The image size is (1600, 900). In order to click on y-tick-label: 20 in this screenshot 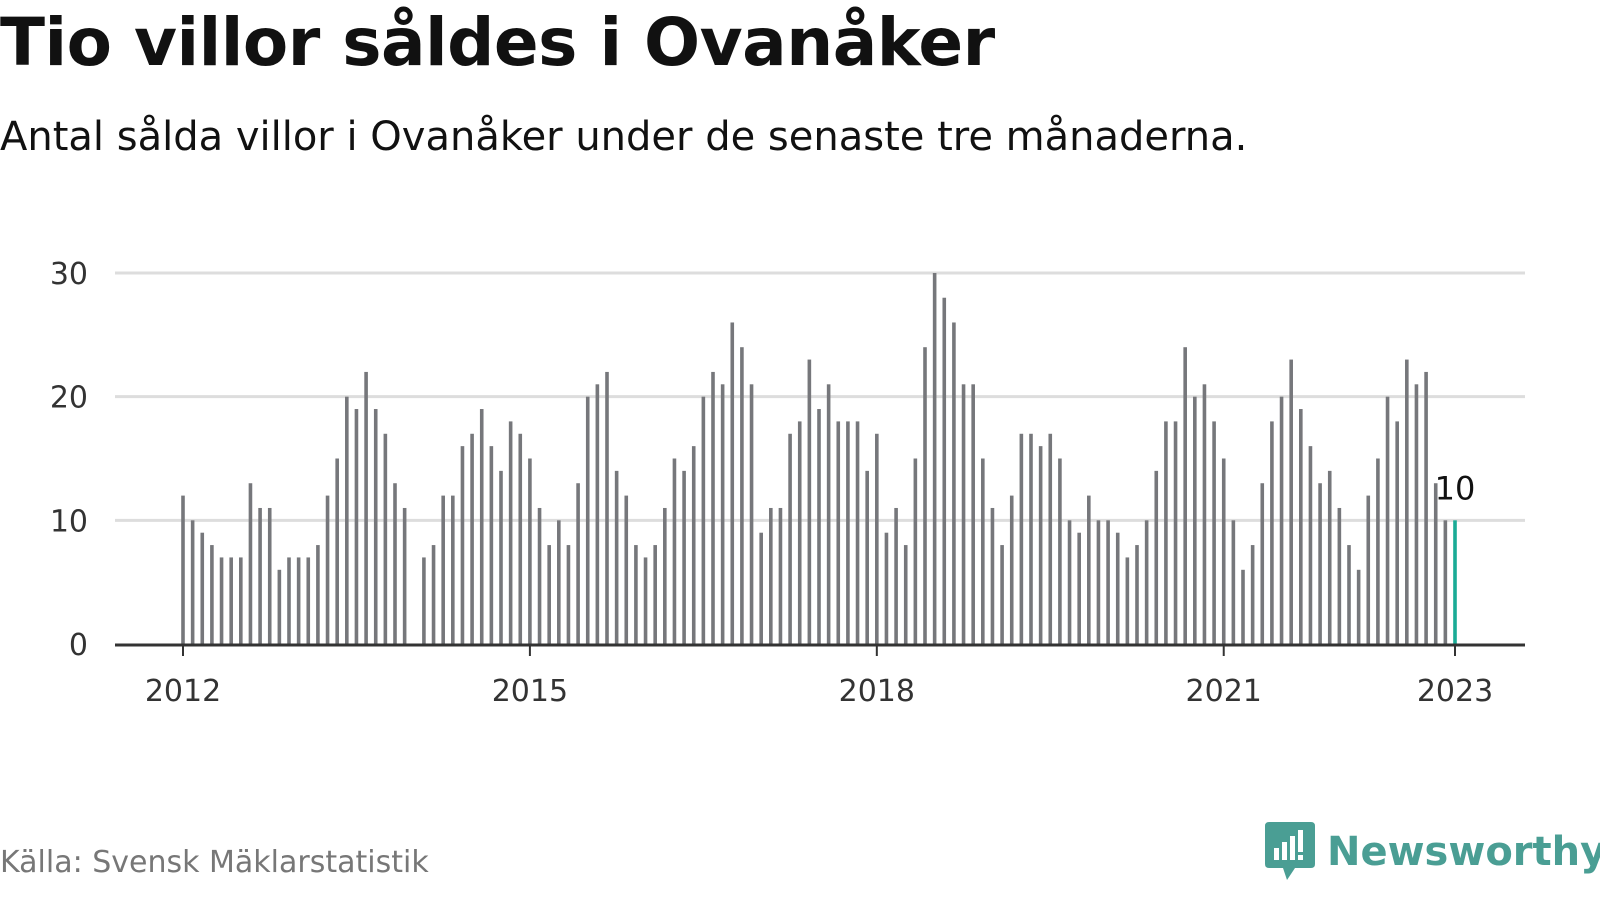, I will do `click(69, 398)`.